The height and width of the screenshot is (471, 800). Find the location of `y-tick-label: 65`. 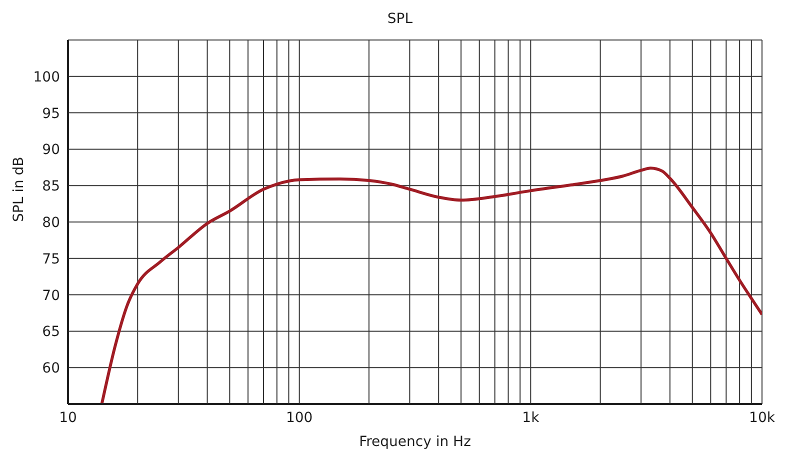

y-tick-label: 65 is located at coordinates (51, 332).